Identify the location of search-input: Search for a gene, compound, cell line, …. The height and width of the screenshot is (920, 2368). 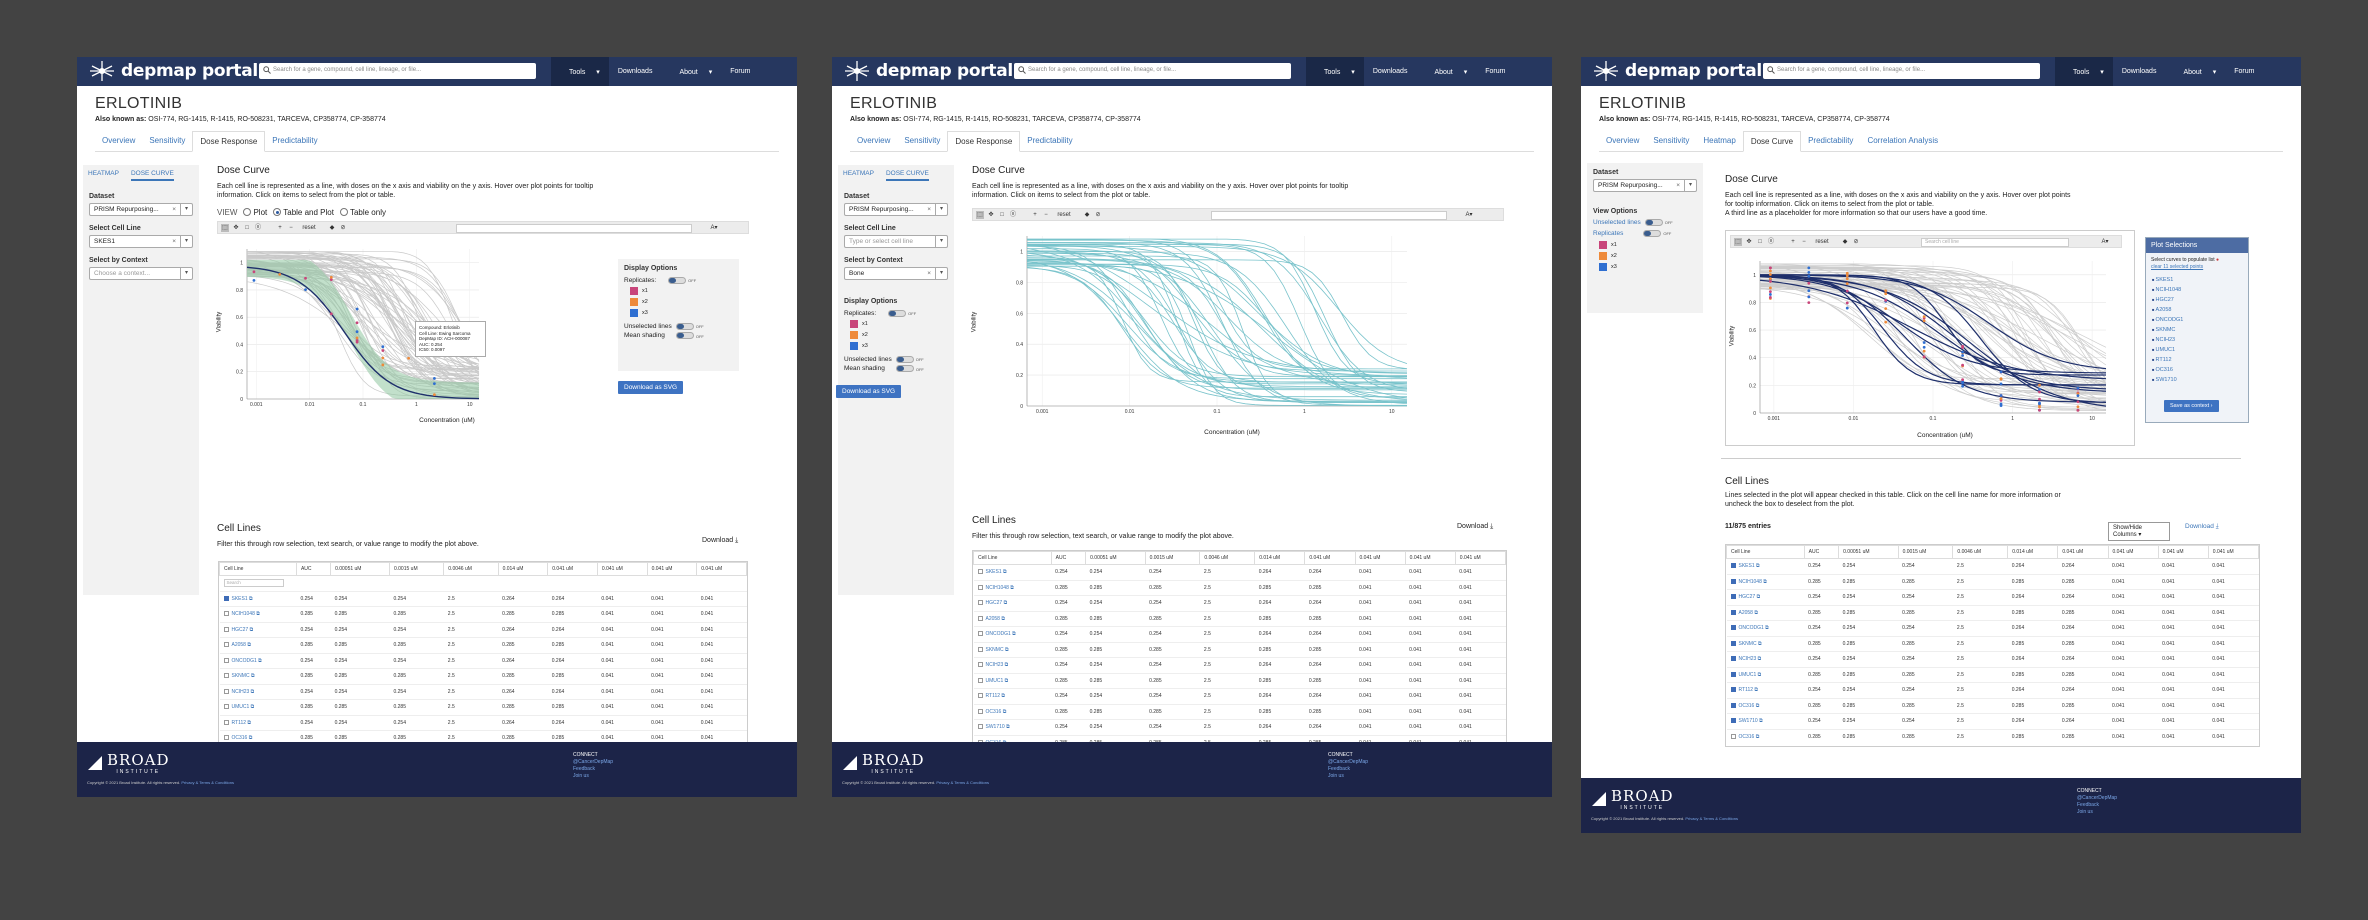
(1901, 71).